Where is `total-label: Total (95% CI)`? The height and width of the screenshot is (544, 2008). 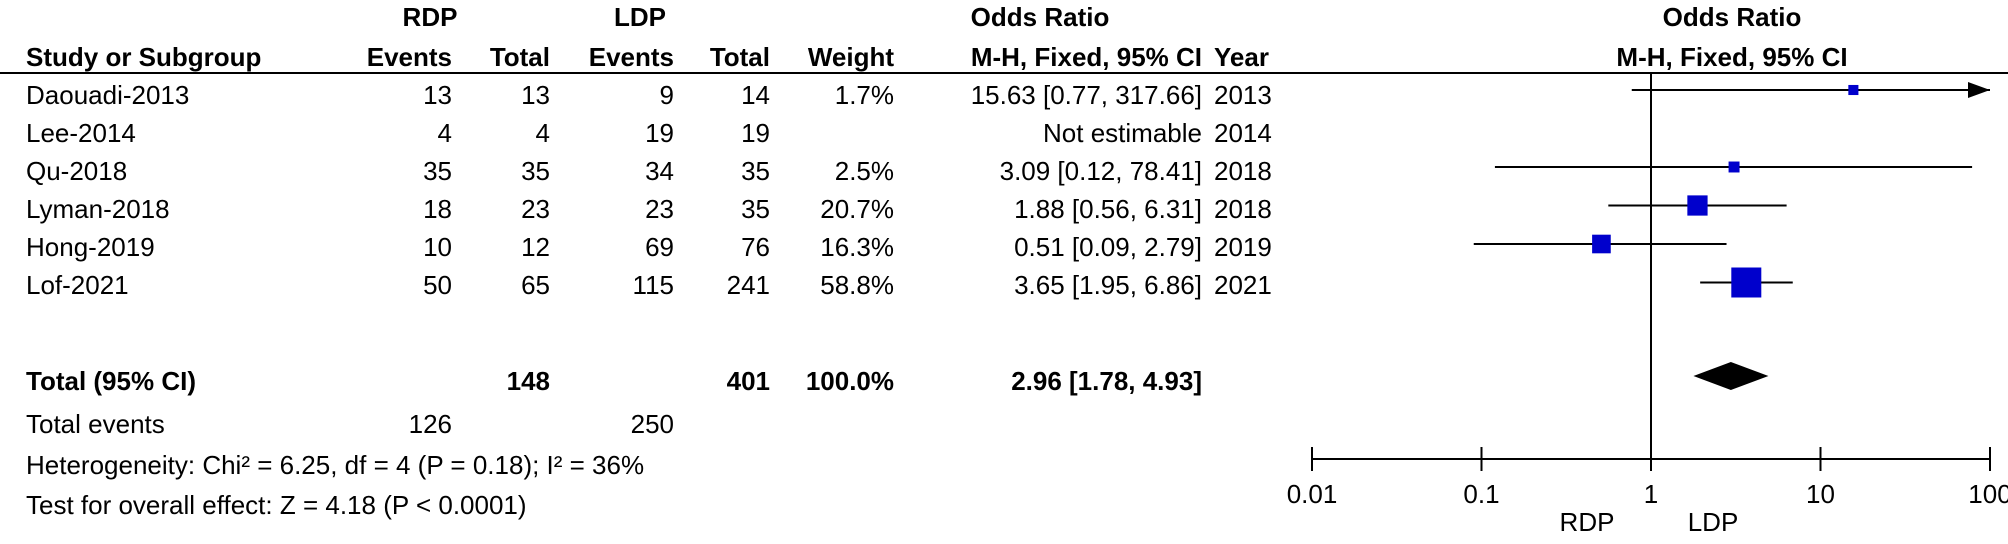 total-label: Total (95% CI) is located at coordinates (111, 381).